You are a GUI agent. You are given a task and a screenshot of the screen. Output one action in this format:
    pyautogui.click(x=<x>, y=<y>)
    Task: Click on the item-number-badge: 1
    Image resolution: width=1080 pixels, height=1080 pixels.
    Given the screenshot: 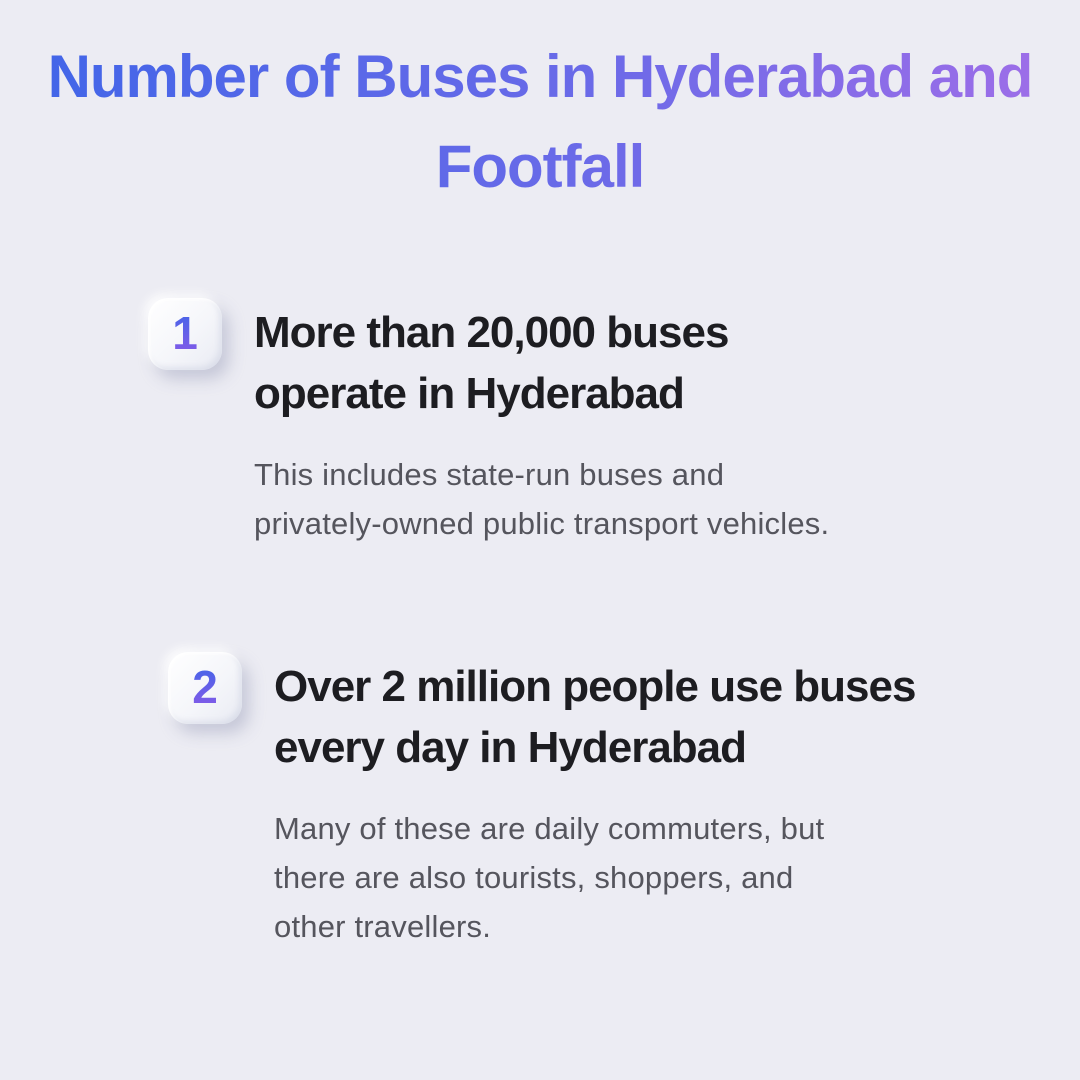 What is the action you would take?
    pyautogui.click(x=185, y=334)
    